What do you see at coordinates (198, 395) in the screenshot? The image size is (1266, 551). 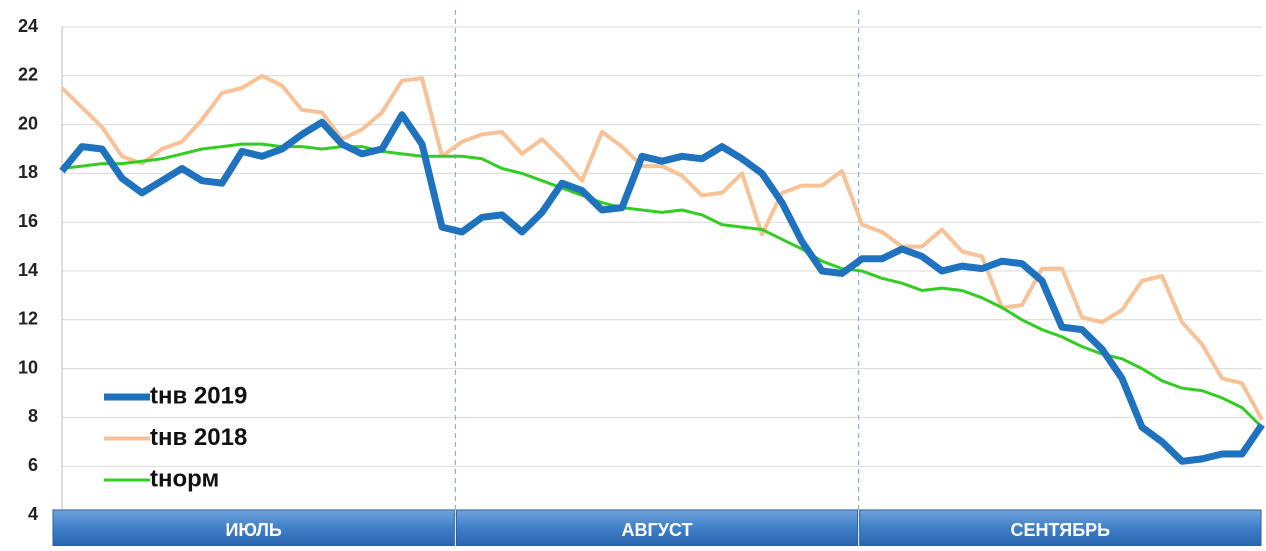 I see `legend-label: tнв 2019` at bounding box center [198, 395].